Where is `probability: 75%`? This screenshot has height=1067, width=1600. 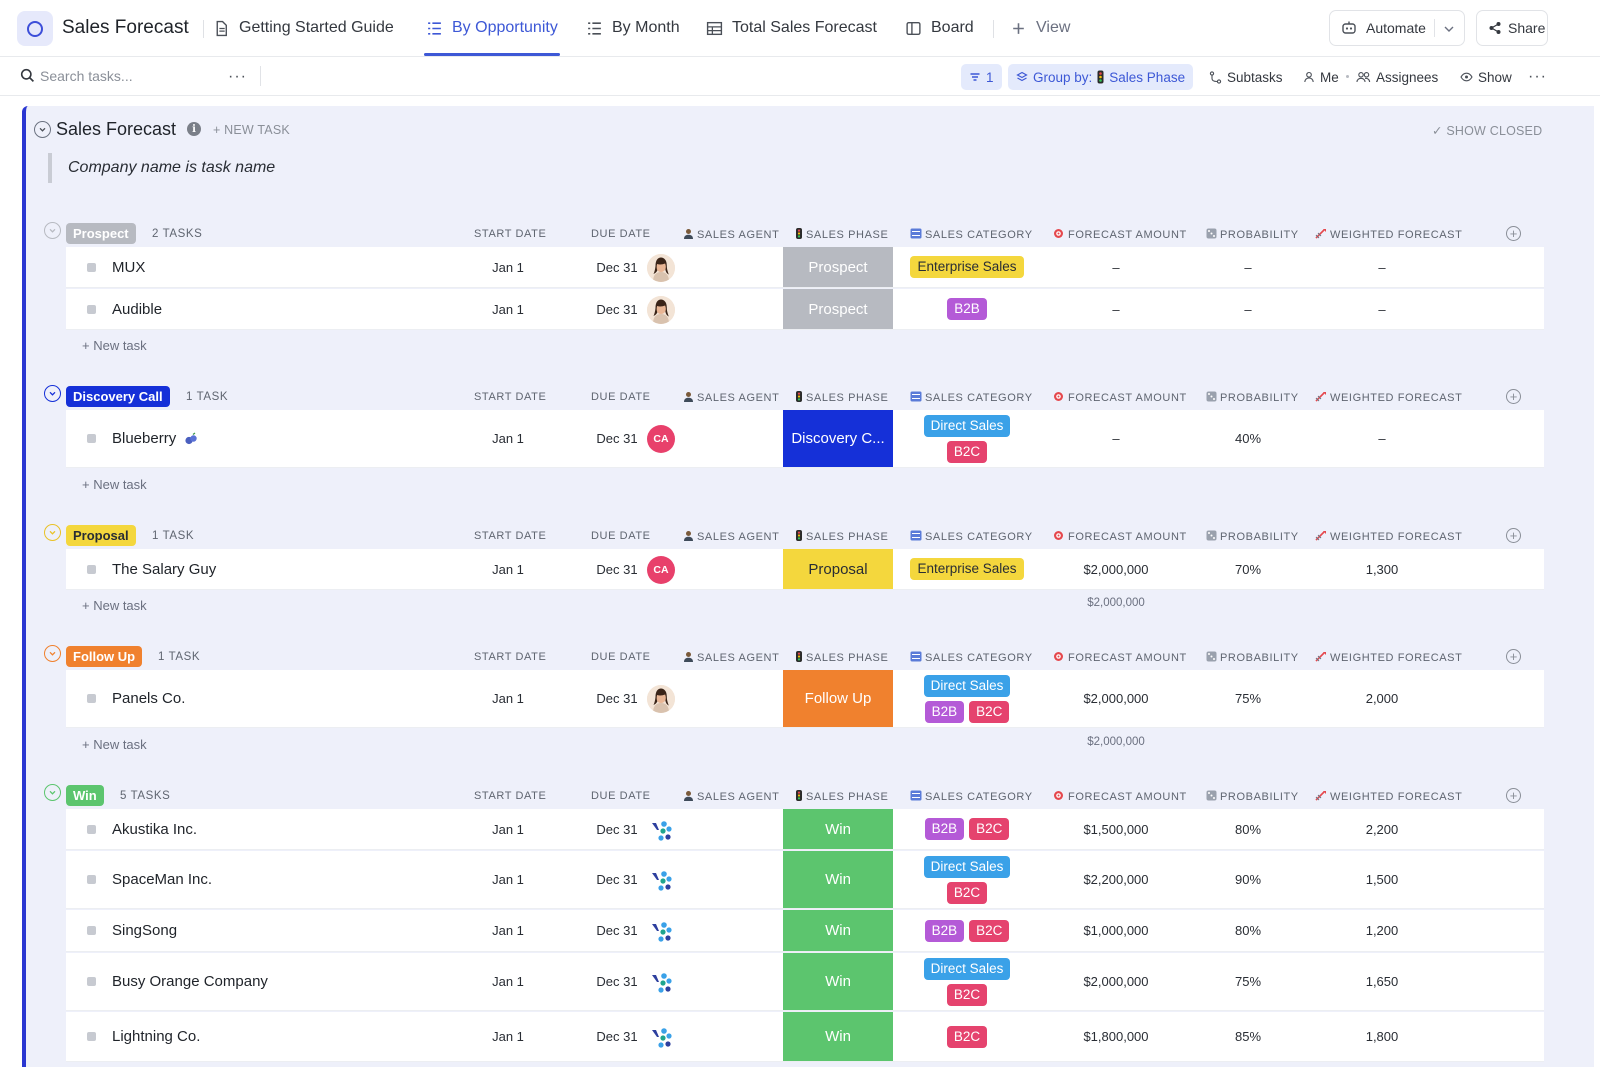 probability: 75% is located at coordinates (1248, 981).